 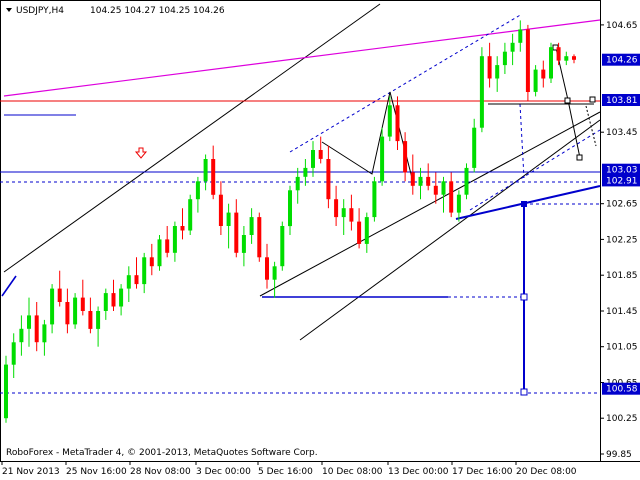 What do you see at coordinates (522, 141) in the screenshot?
I see `blue-dashed-vertical` at bounding box center [522, 141].